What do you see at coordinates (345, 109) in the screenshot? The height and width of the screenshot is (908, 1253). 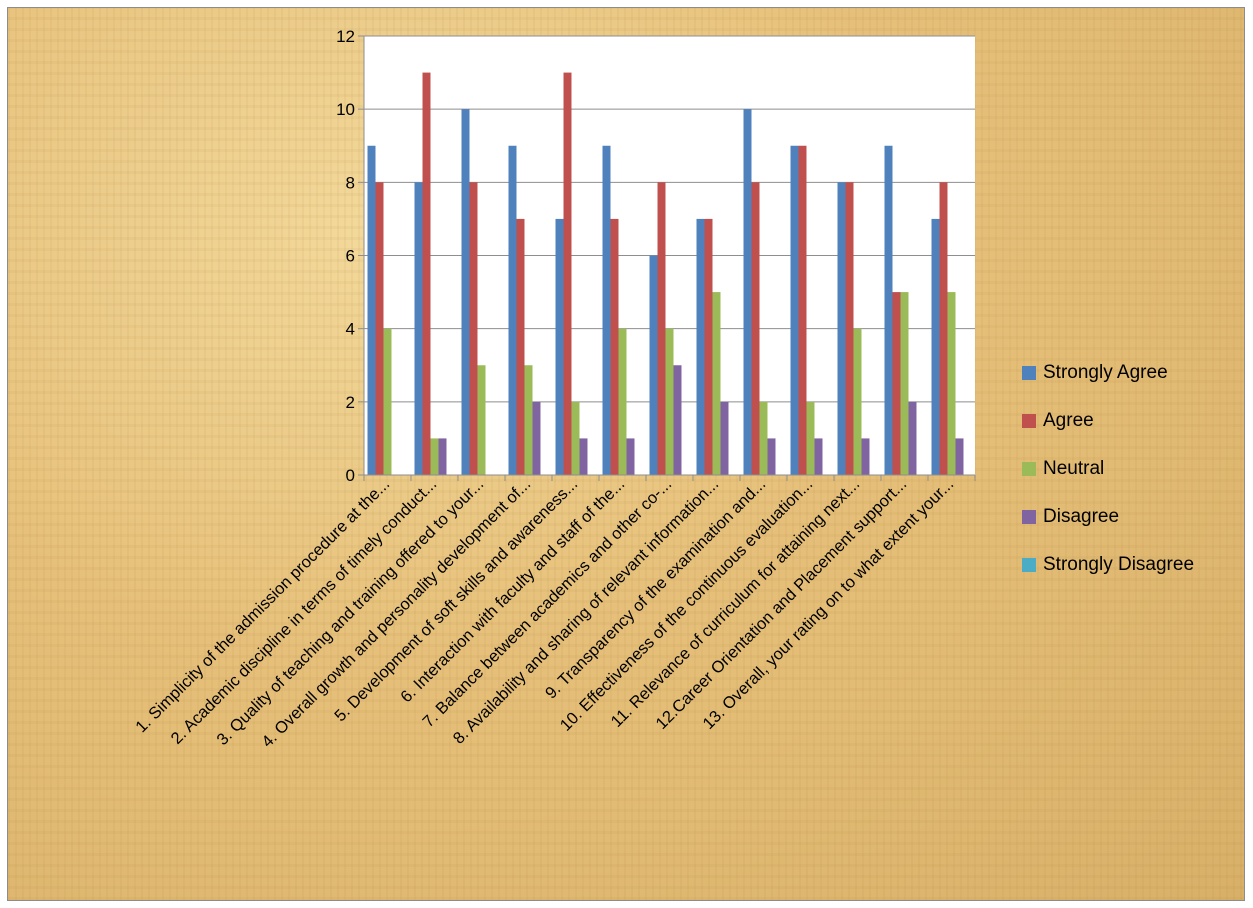 I see `y-tick-label: 10` at bounding box center [345, 109].